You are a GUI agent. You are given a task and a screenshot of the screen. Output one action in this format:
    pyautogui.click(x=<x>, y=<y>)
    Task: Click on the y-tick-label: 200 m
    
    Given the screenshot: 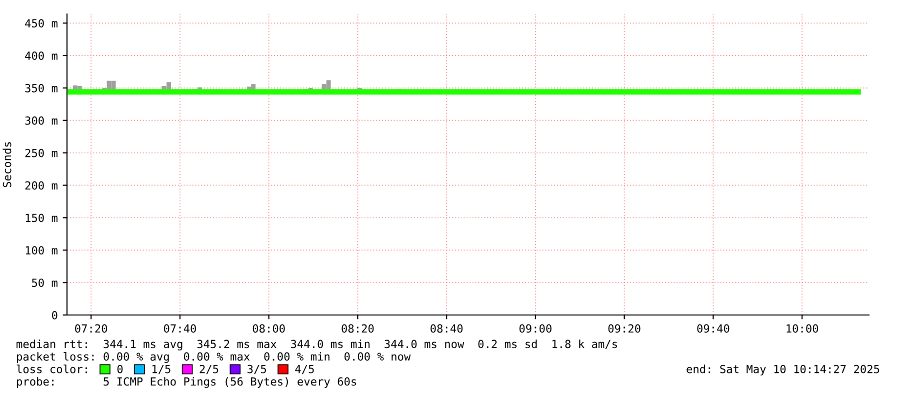 What is the action you would take?
    pyautogui.click(x=41, y=185)
    